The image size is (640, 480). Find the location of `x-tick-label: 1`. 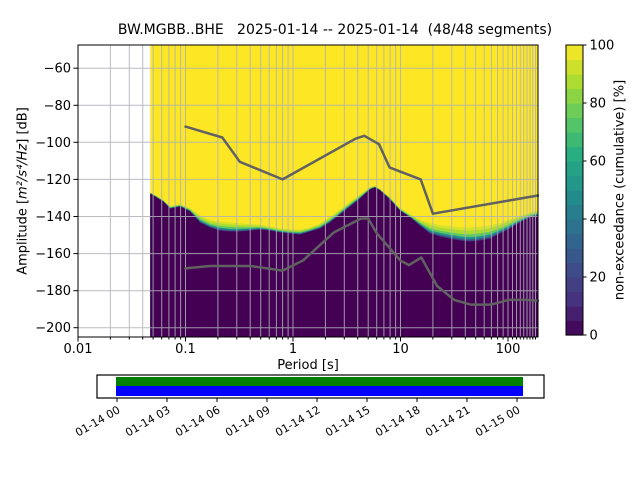

x-tick-label: 1 is located at coordinates (293, 349).